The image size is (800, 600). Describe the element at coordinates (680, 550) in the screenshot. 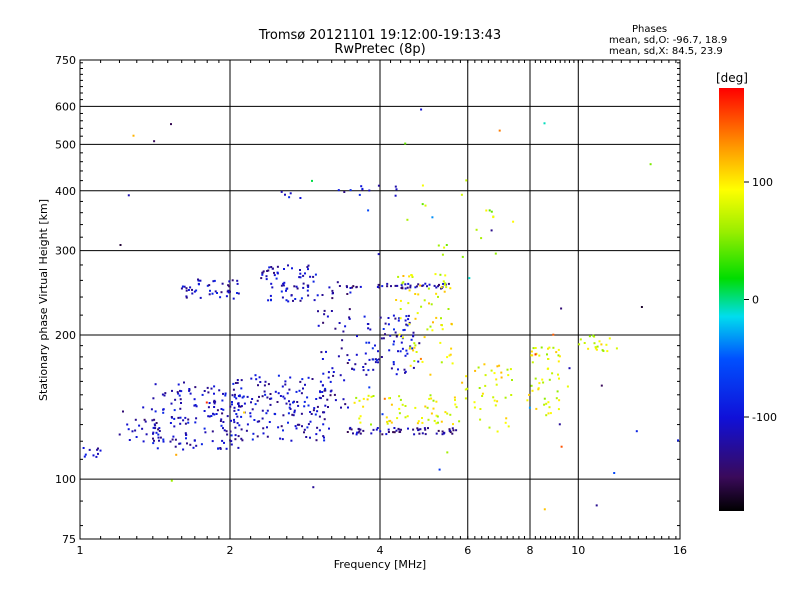

I see `x-tick-label: 16` at that location.